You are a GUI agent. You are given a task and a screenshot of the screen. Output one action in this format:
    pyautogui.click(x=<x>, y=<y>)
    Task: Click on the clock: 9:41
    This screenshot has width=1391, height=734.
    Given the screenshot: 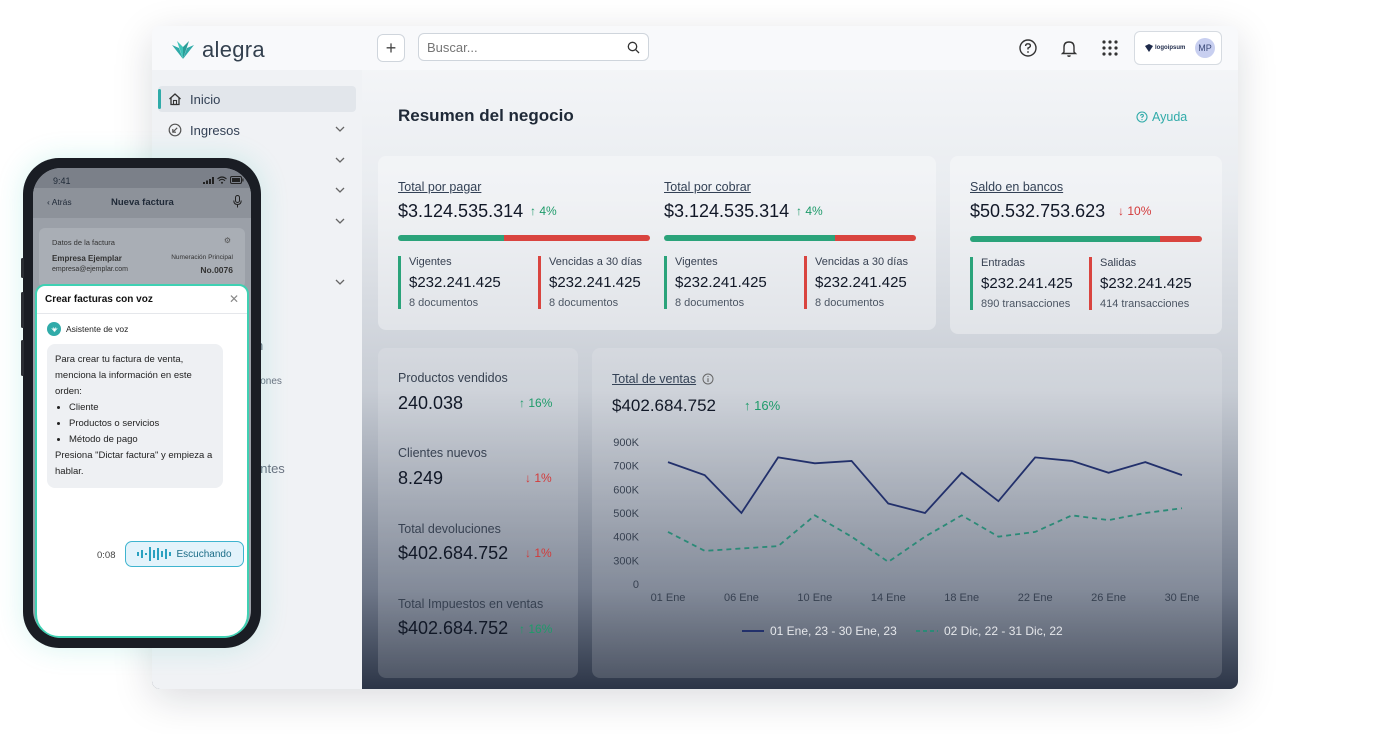 What is the action you would take?
    pyautogui.click(x=62, y=181)
    